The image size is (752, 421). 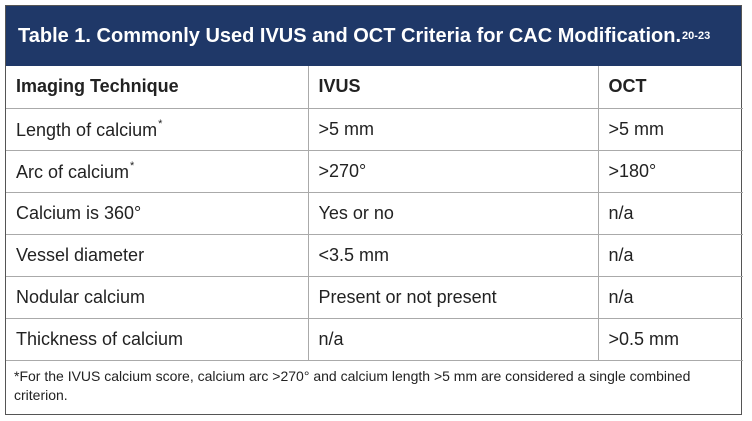 I want to click on table-row: Nodular calcium Present or not present n/a, so click(x=374, y=297).